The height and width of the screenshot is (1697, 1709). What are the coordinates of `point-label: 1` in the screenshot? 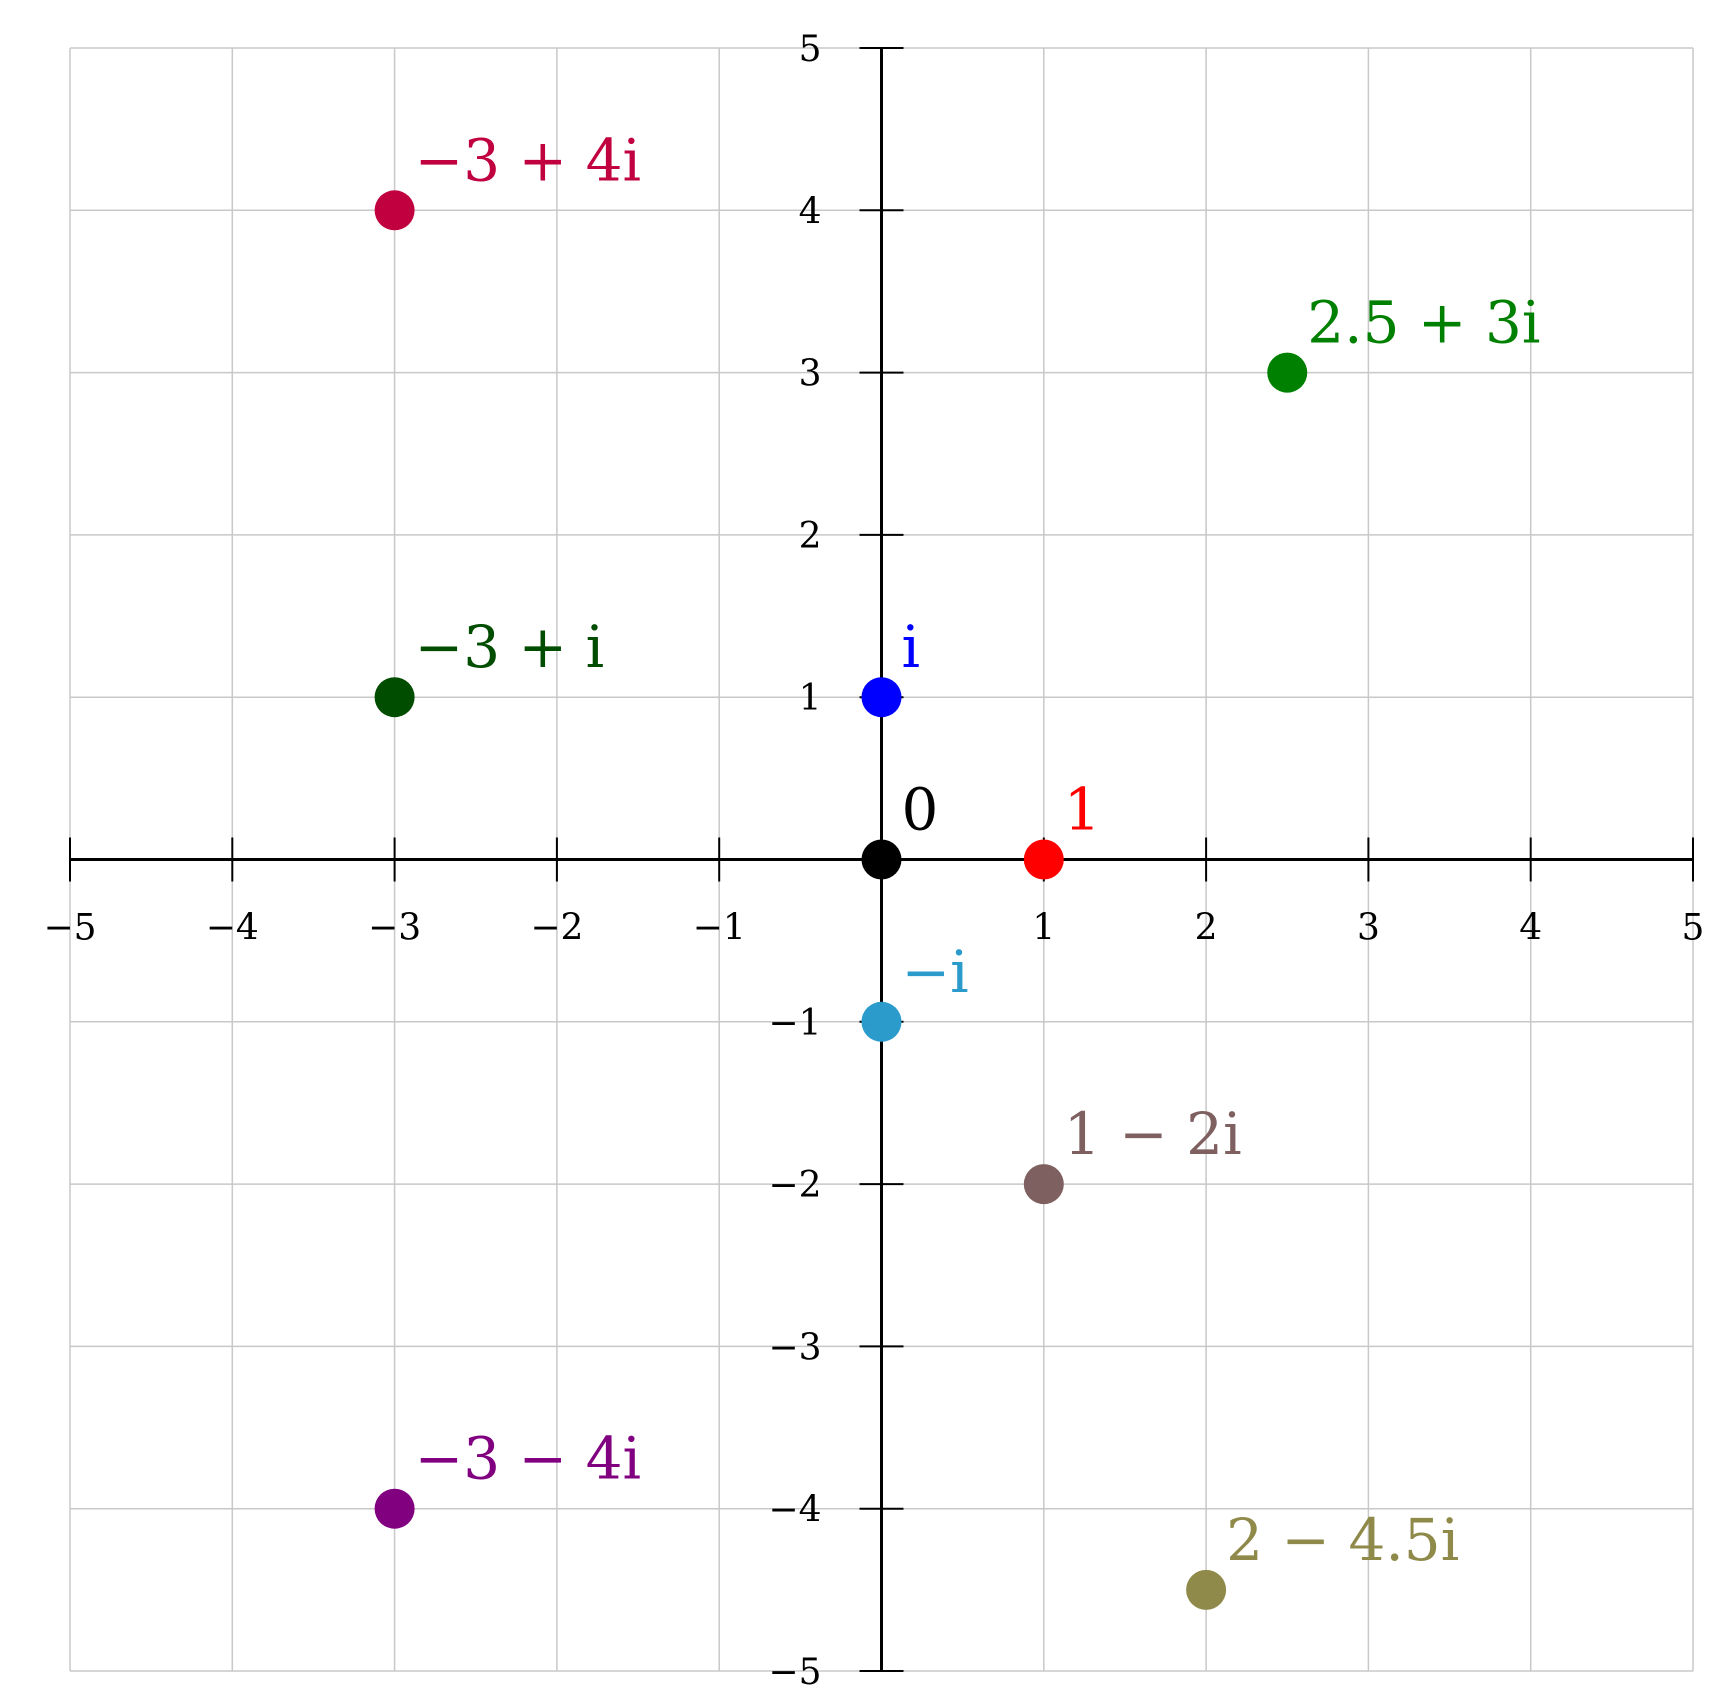 It's located at (1082, 810).